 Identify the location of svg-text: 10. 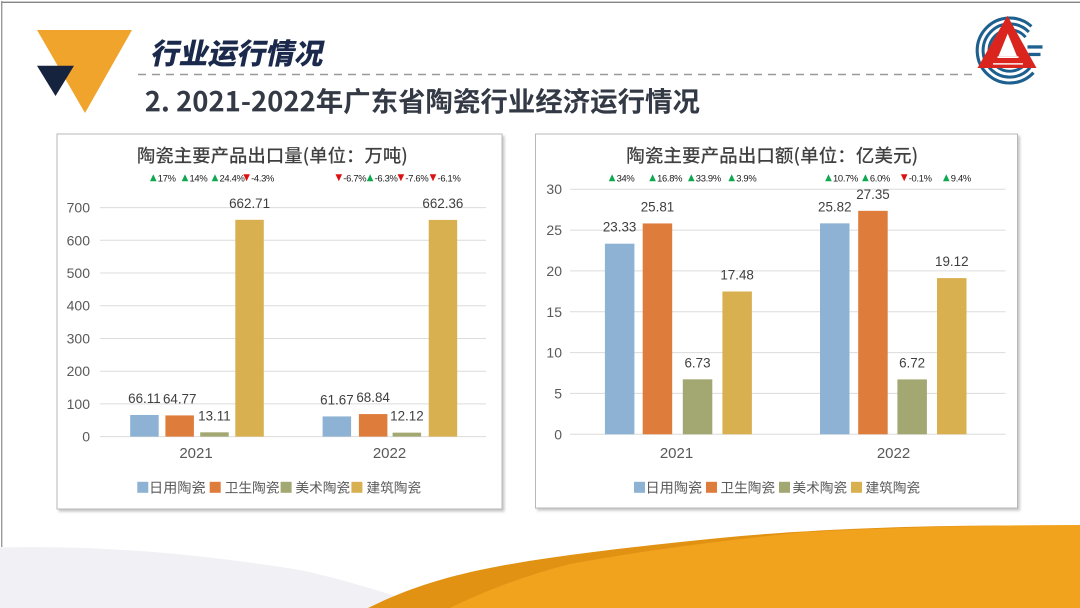
(554, 353).